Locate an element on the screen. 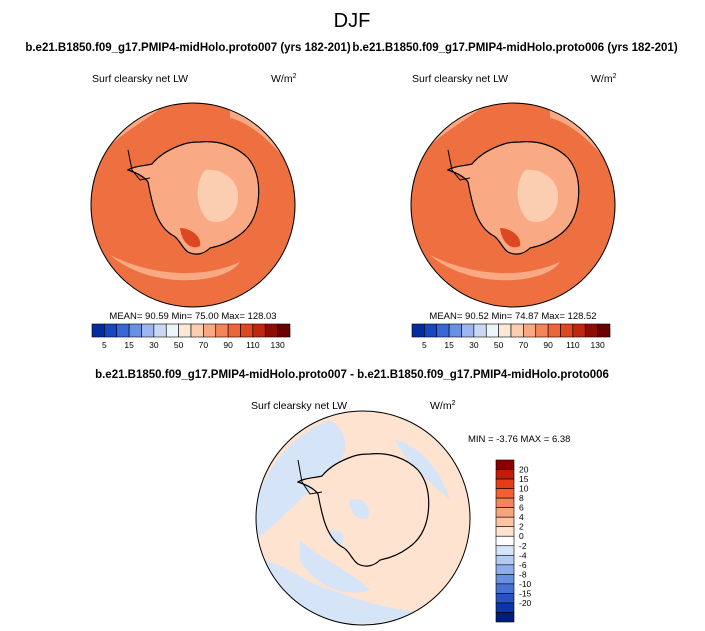  colorbar-tick-label: -15 is located at coordinates (525, 593).